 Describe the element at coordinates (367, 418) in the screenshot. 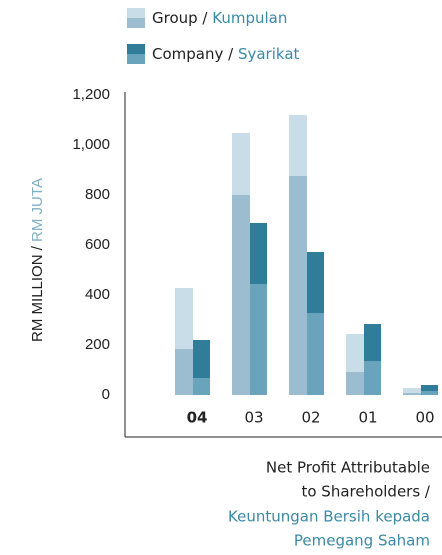

I see `x-tick-label: 01` at that location.